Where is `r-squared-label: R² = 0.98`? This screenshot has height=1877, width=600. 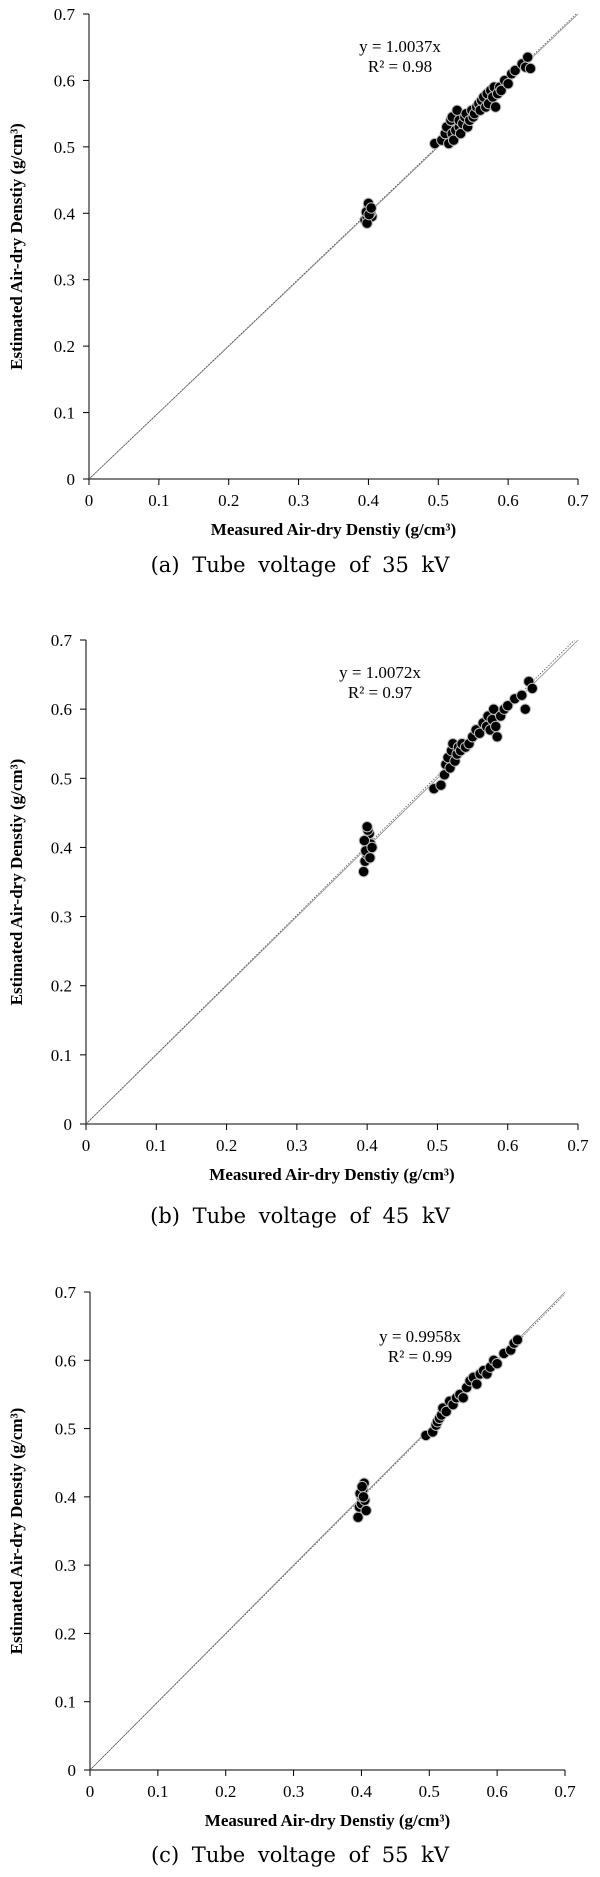
r-squared-label: R² = 0.98 is located at coordinates (400, 66).